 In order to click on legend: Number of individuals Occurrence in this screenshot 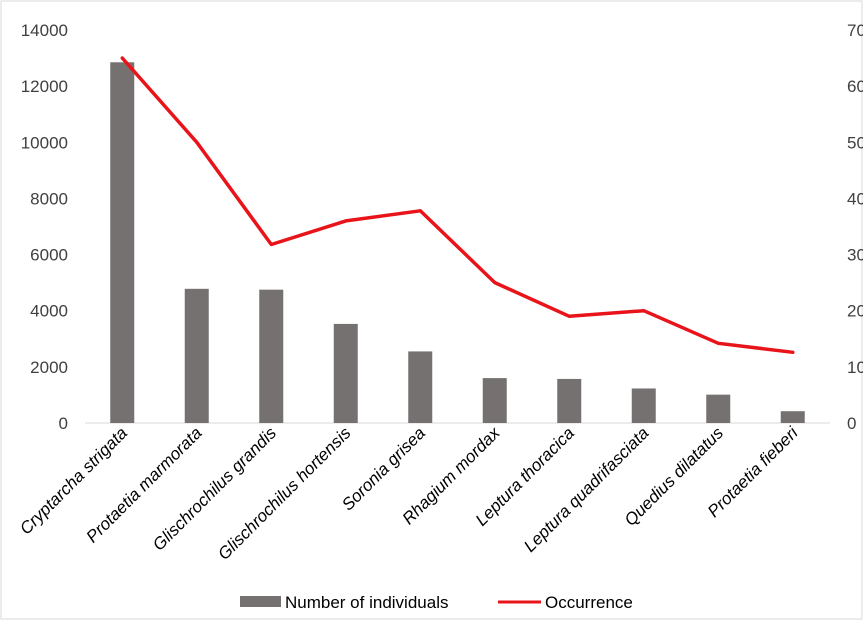, I will do `click(436, 602)`.